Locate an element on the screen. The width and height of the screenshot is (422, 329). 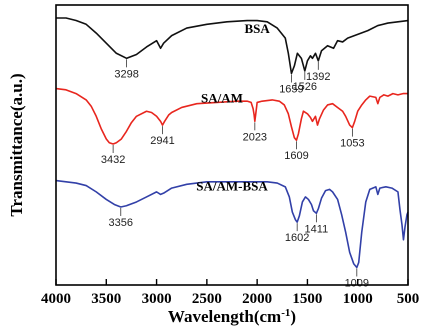
peak-label: 1053 is located at coordinates (352, 144).